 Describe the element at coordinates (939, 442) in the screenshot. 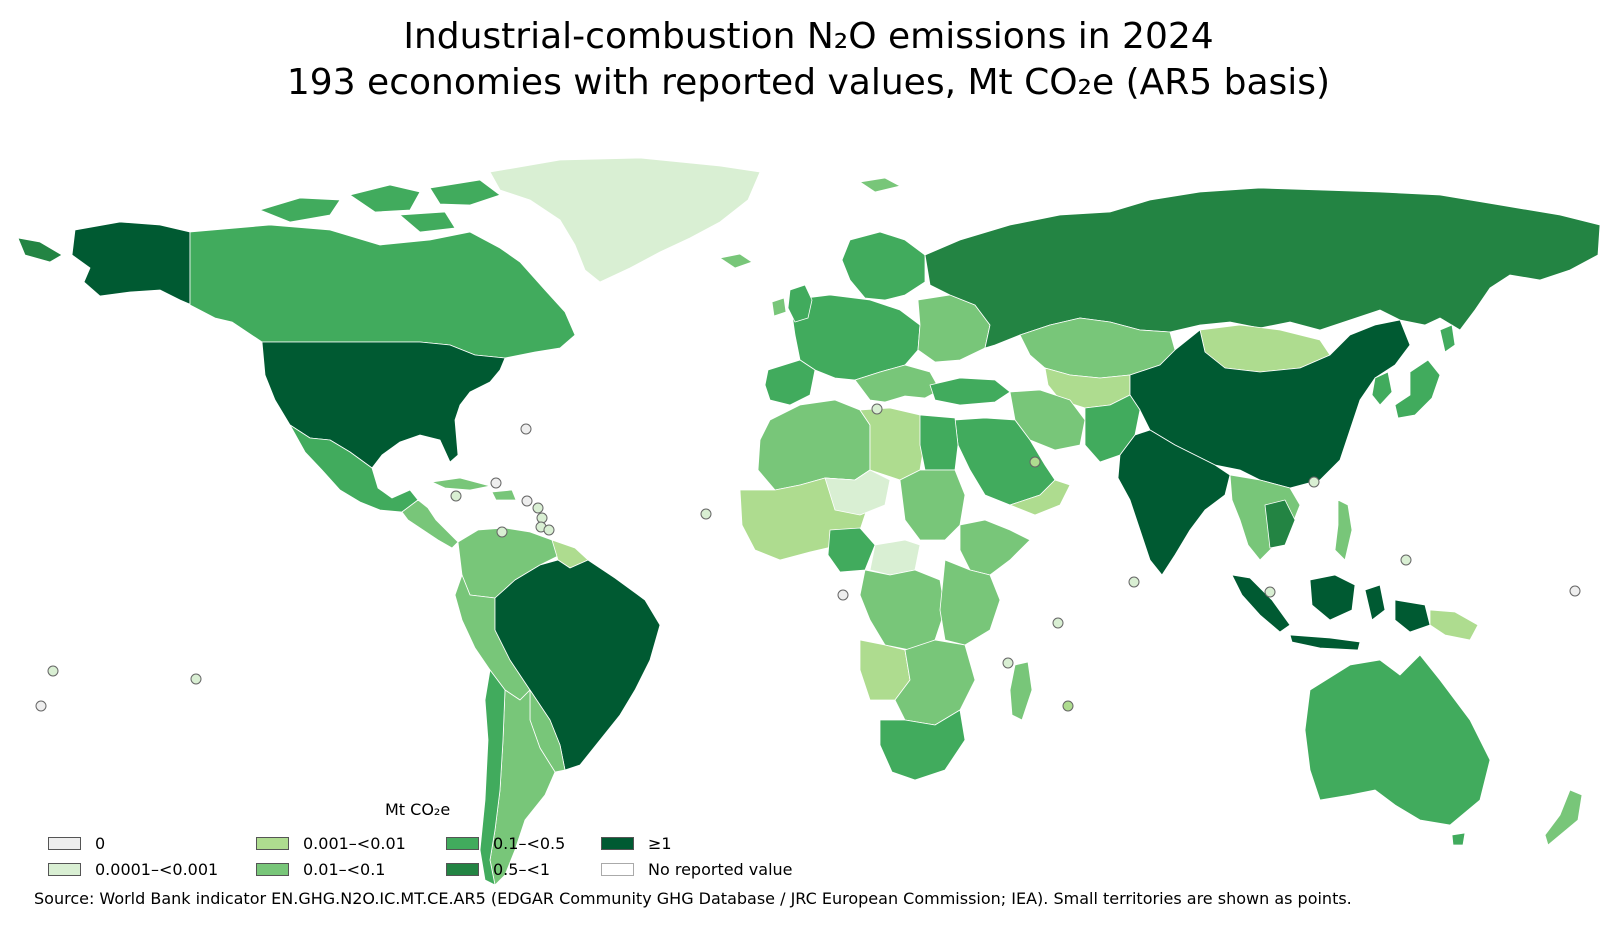

I see `region-egypt` at that location.